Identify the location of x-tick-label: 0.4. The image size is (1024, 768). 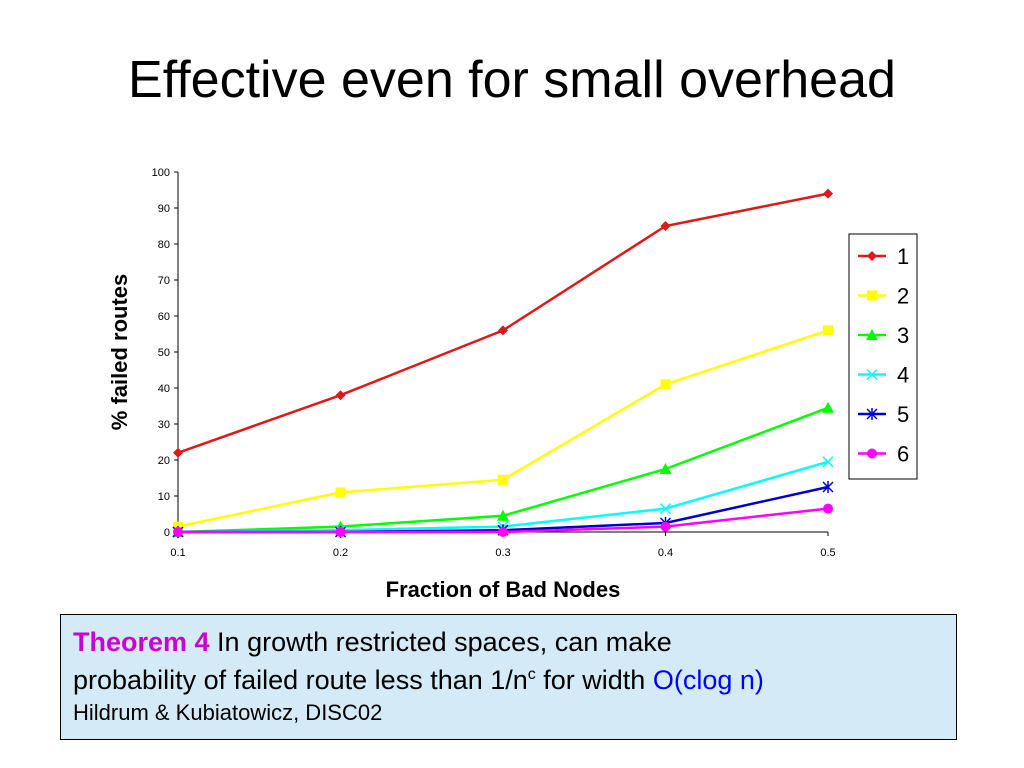
(665, 553).